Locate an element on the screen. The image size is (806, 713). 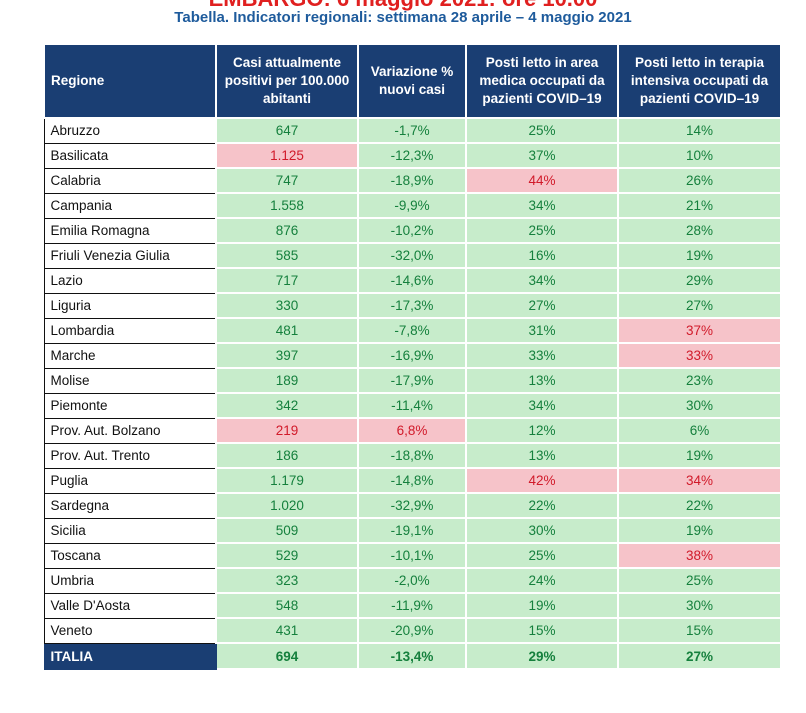
table-row: Marche 397 -16,9% 33% 33% is located at coordinates (412, 355).